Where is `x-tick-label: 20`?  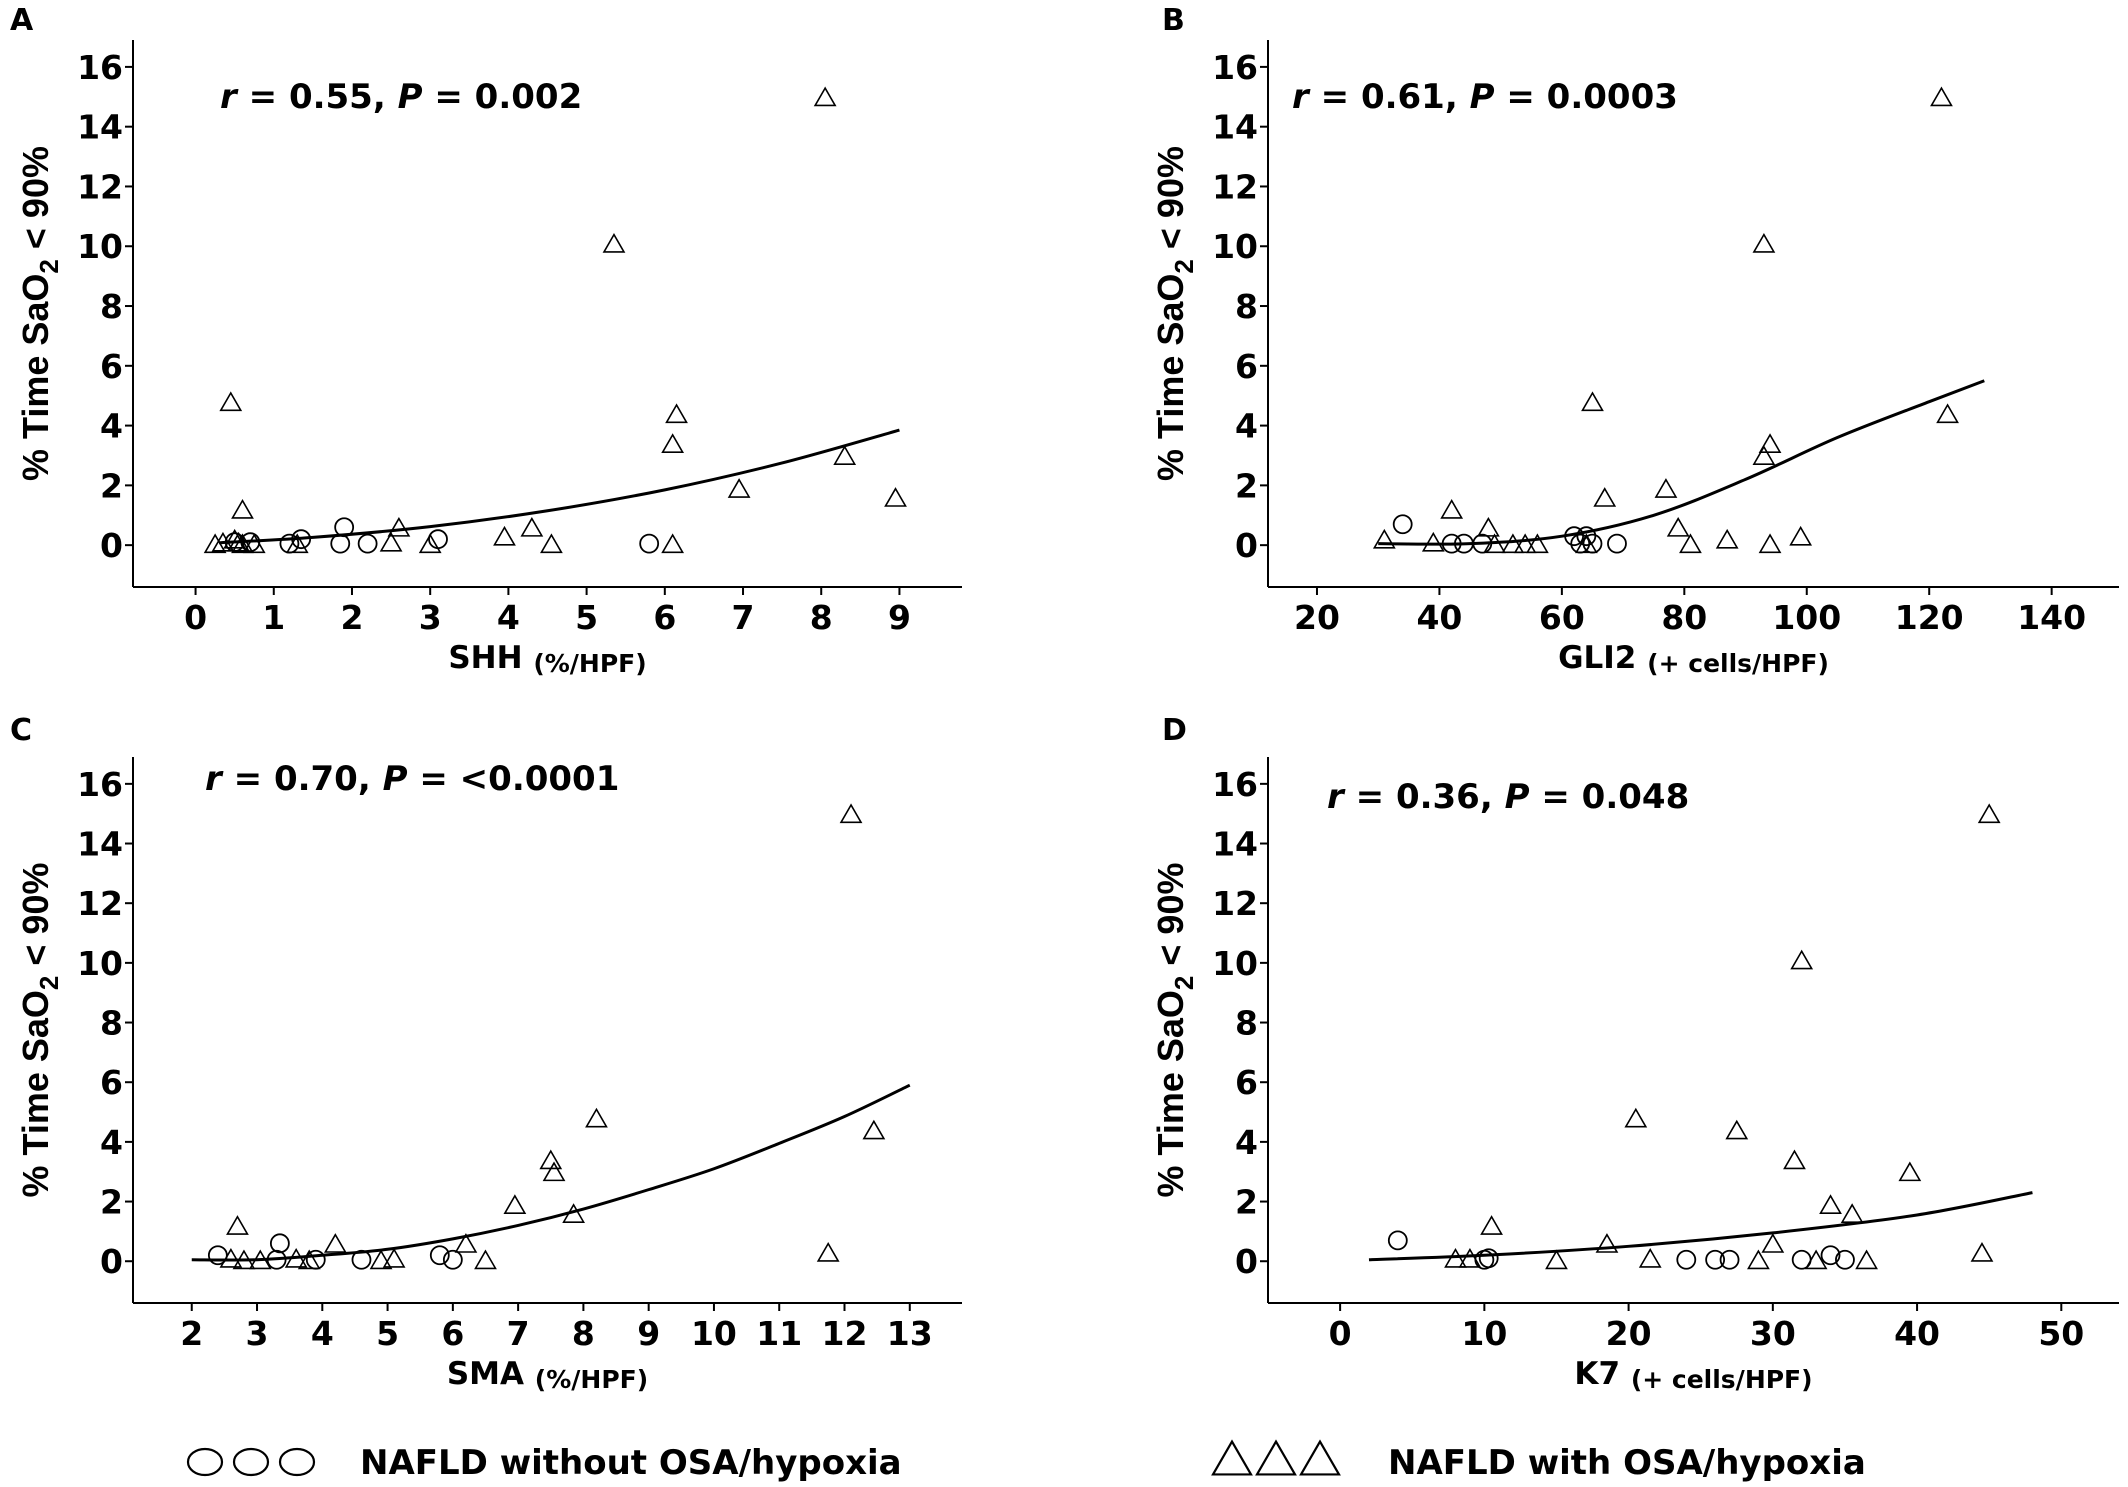
x-tick-label: 20 is located at coordinates (1629, 1333).